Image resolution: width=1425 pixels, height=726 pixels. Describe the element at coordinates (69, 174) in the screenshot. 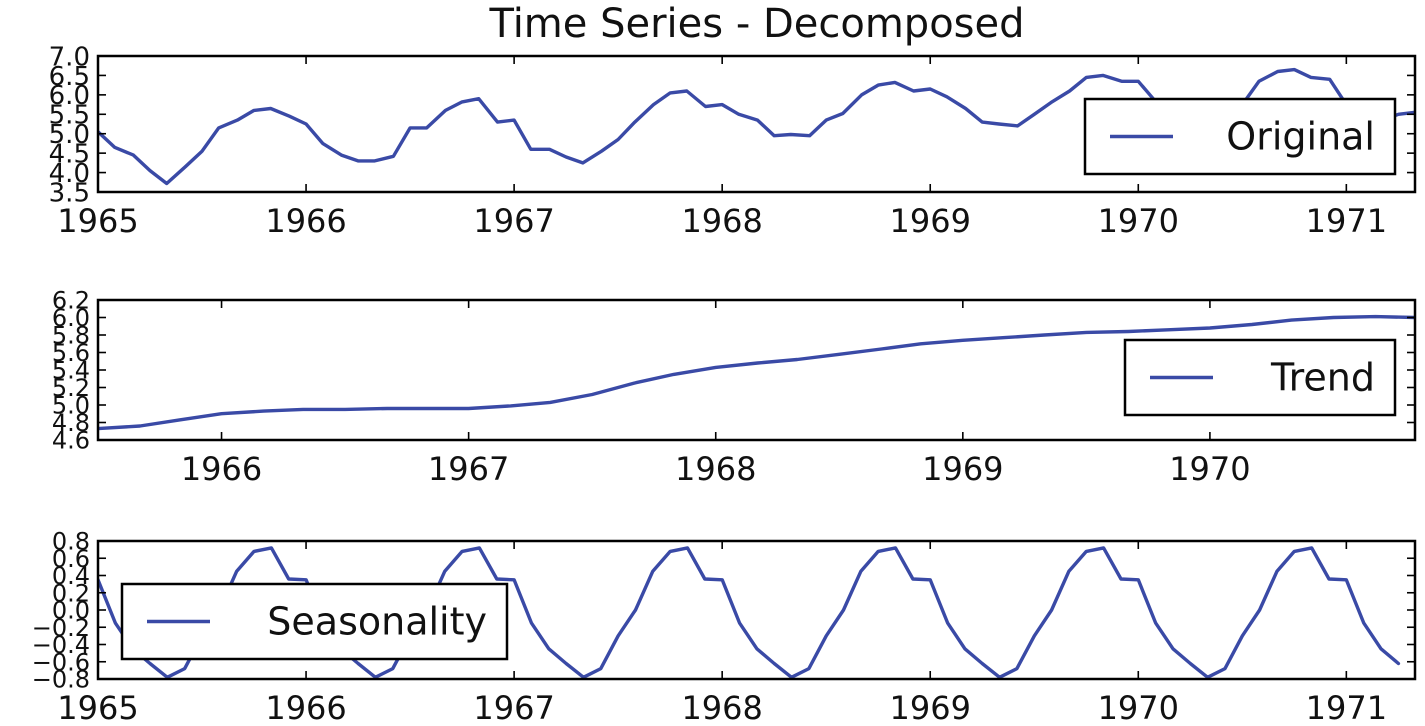

I see `y-tick-label: 4.0` at that location.